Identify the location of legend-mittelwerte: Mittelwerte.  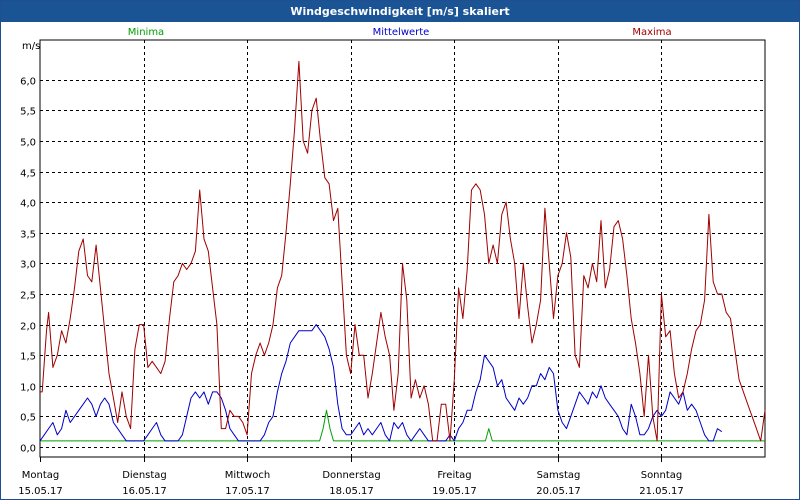
(401, 32).